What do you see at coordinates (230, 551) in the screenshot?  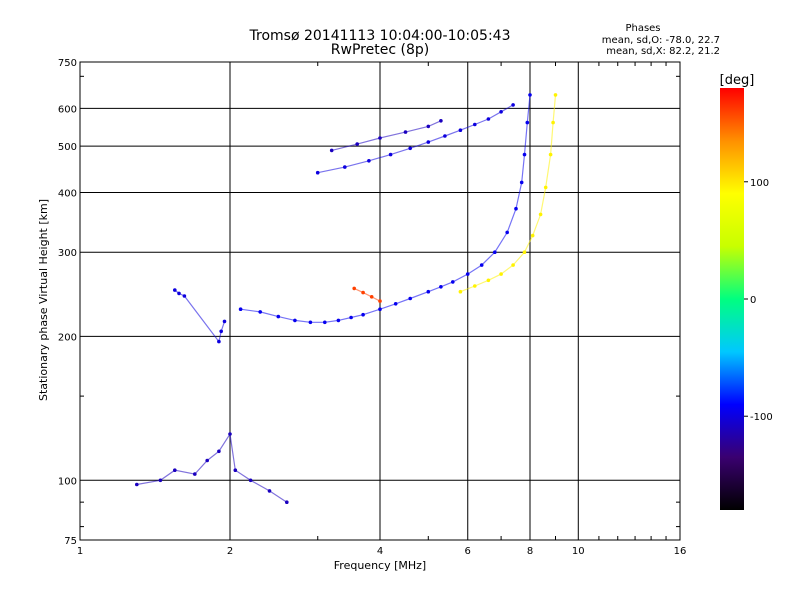 I see `x-tick-label: 2` at bounding box center [230, 551].